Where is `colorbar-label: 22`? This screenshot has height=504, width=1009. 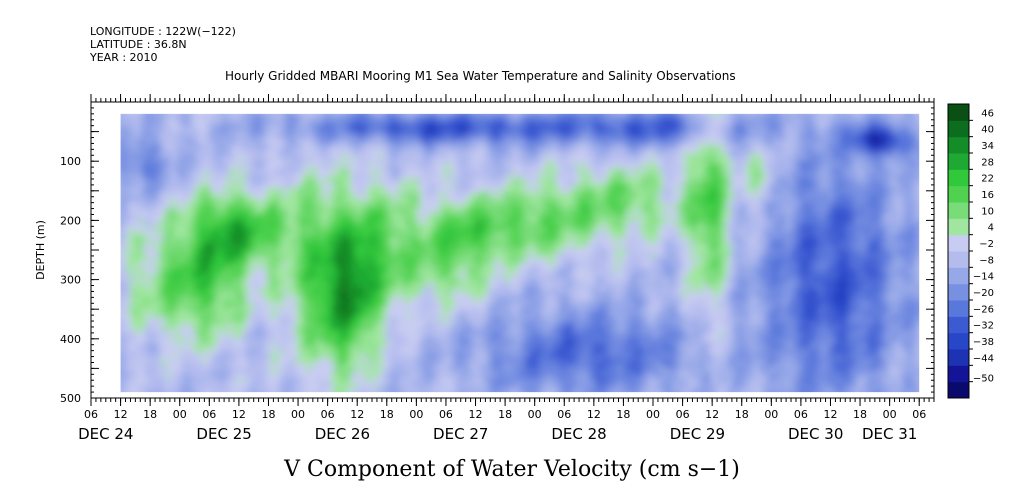 colorbar-label: 22 is located at coordinates (987, 179).